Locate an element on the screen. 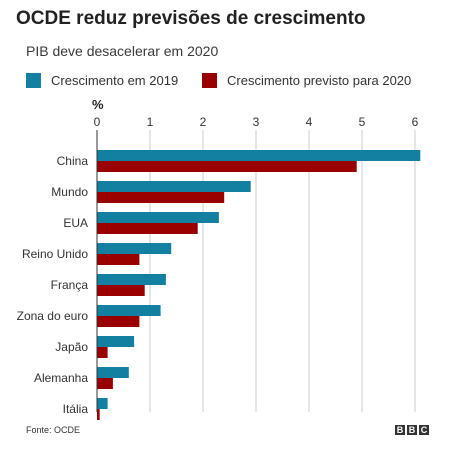  legend-label-2020: Crescimento previsto para 2020 is located at coordinates (319, 80).